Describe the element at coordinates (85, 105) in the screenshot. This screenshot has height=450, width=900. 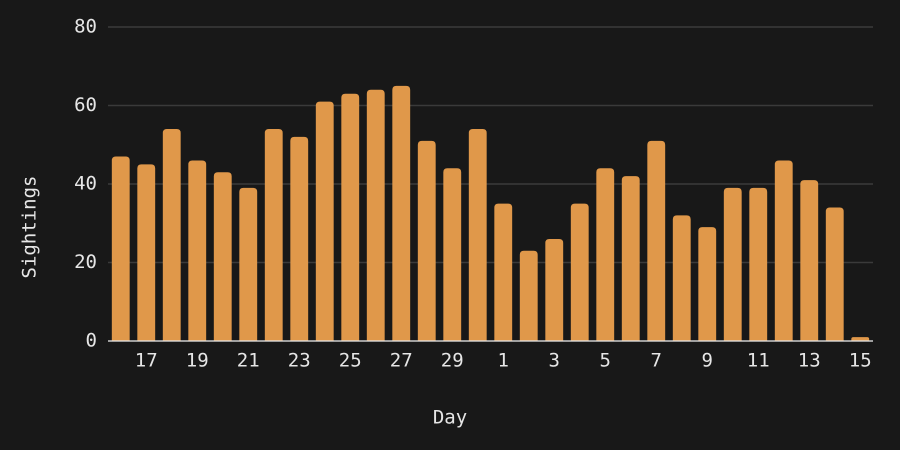
I see `y-tick-label: 60` at that location.